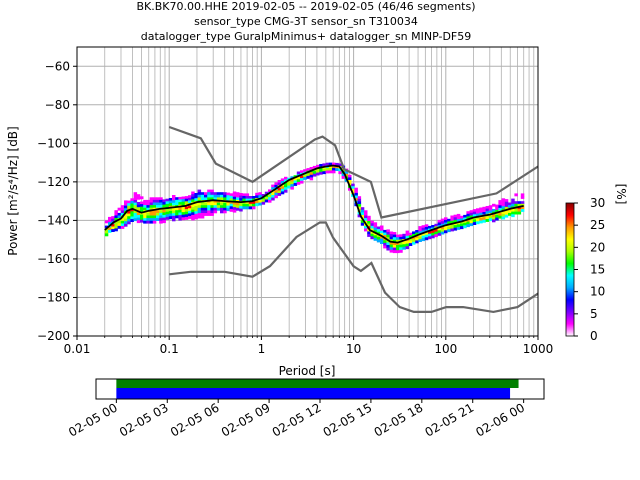 The image size is (640, 480). I want to click on time-tick-label: 02-05 06, so click(195, 419).